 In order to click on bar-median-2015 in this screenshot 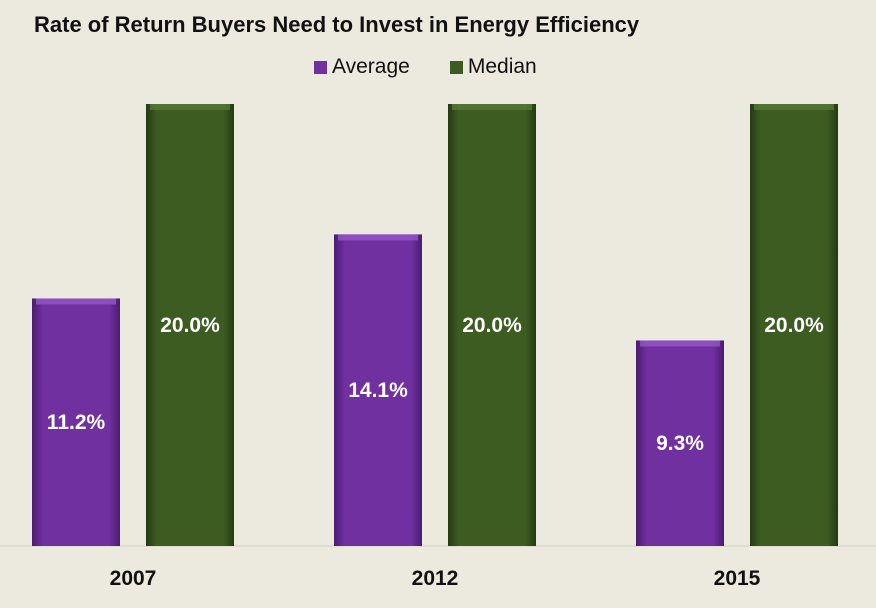, I will do `click(794, 325)`.